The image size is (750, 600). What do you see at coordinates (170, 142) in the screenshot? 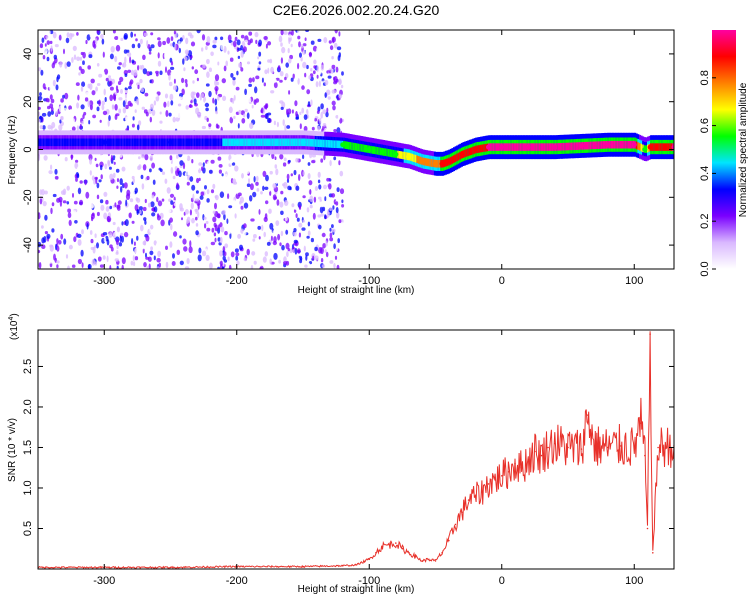
I see `ridge-point` at bounding box center [170, 142].